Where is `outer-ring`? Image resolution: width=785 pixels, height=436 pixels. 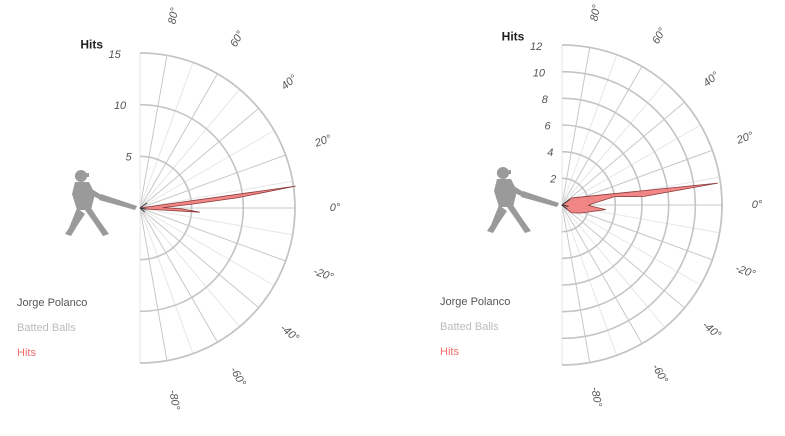
outer-ring is located at coordinates (217, 208).